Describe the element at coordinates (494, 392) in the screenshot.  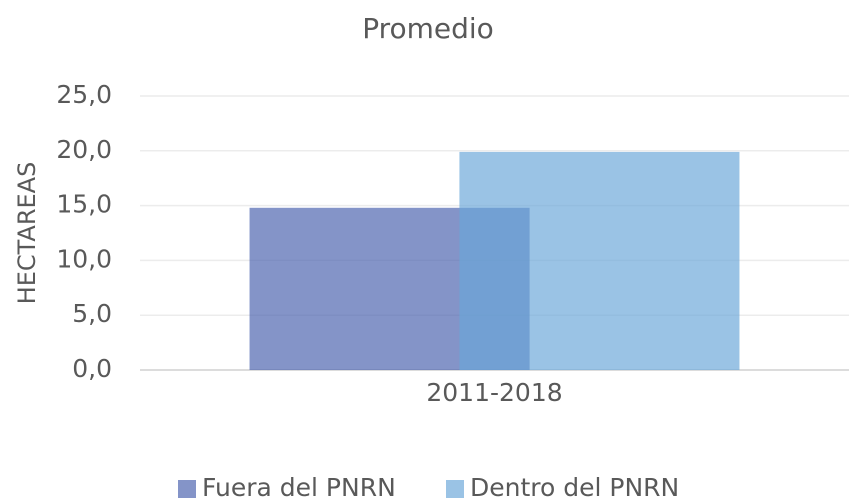
I see `x-tick-label: 2011-2018` at that location.